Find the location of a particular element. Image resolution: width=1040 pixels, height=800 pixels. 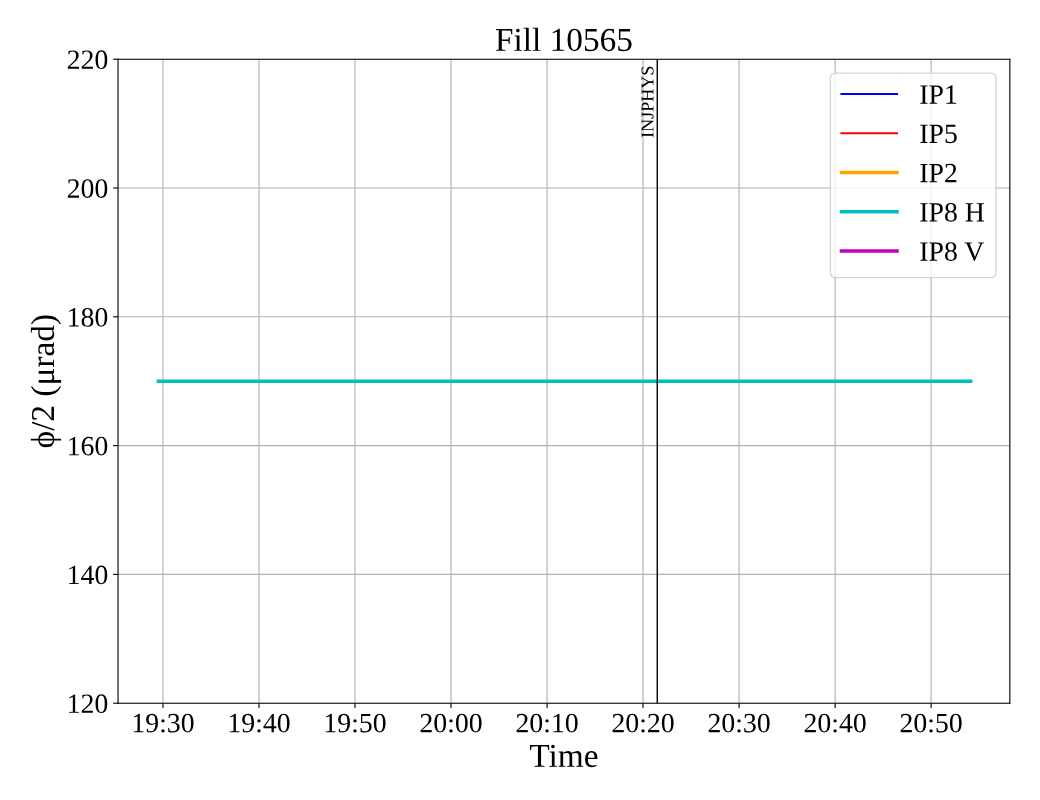

legend-label: IP8 H is located at coordinates (952, 212).